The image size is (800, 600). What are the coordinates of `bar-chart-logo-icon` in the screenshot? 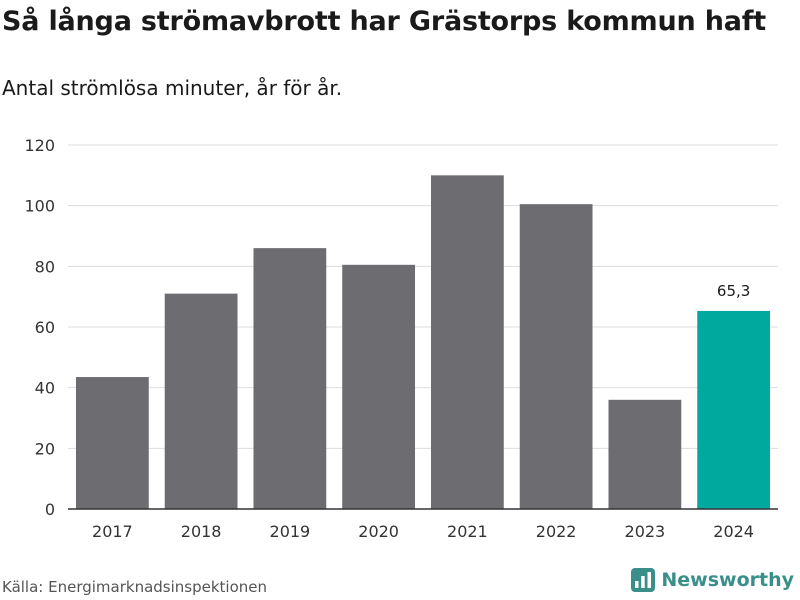 It's located at (643, 580).